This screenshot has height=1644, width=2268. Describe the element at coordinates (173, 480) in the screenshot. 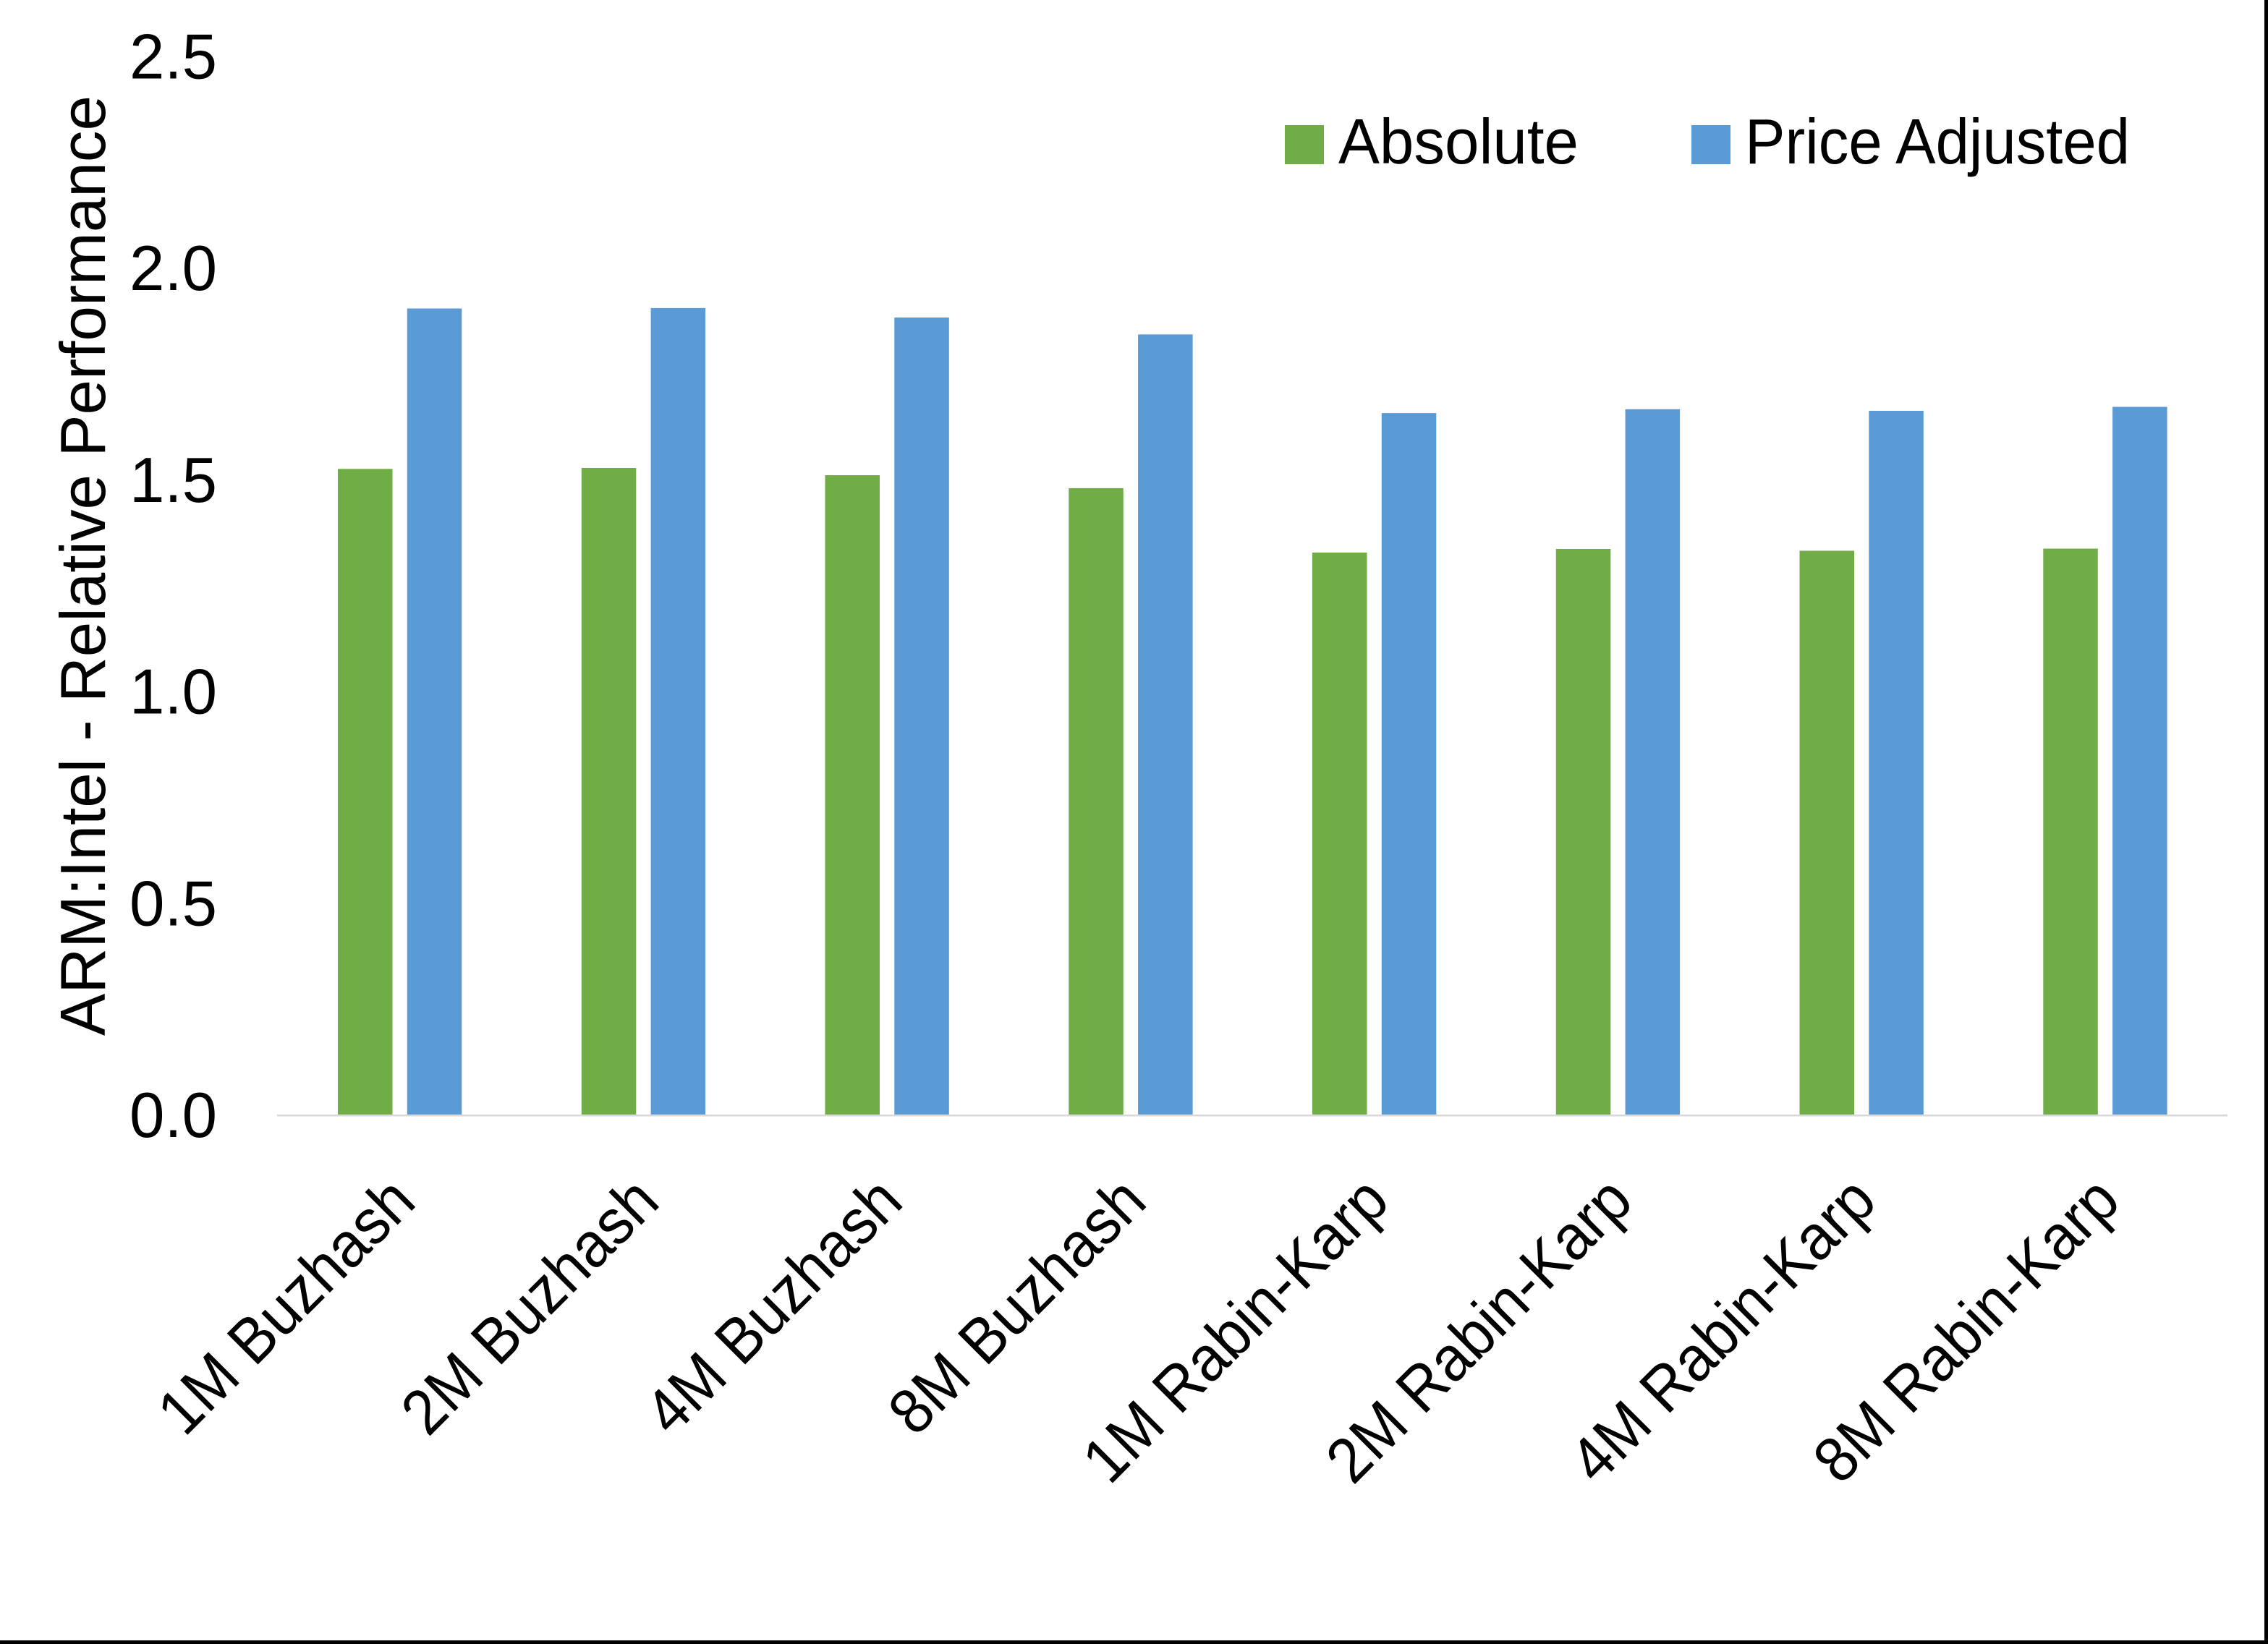

I see `svg-text: 1.5` at that location.